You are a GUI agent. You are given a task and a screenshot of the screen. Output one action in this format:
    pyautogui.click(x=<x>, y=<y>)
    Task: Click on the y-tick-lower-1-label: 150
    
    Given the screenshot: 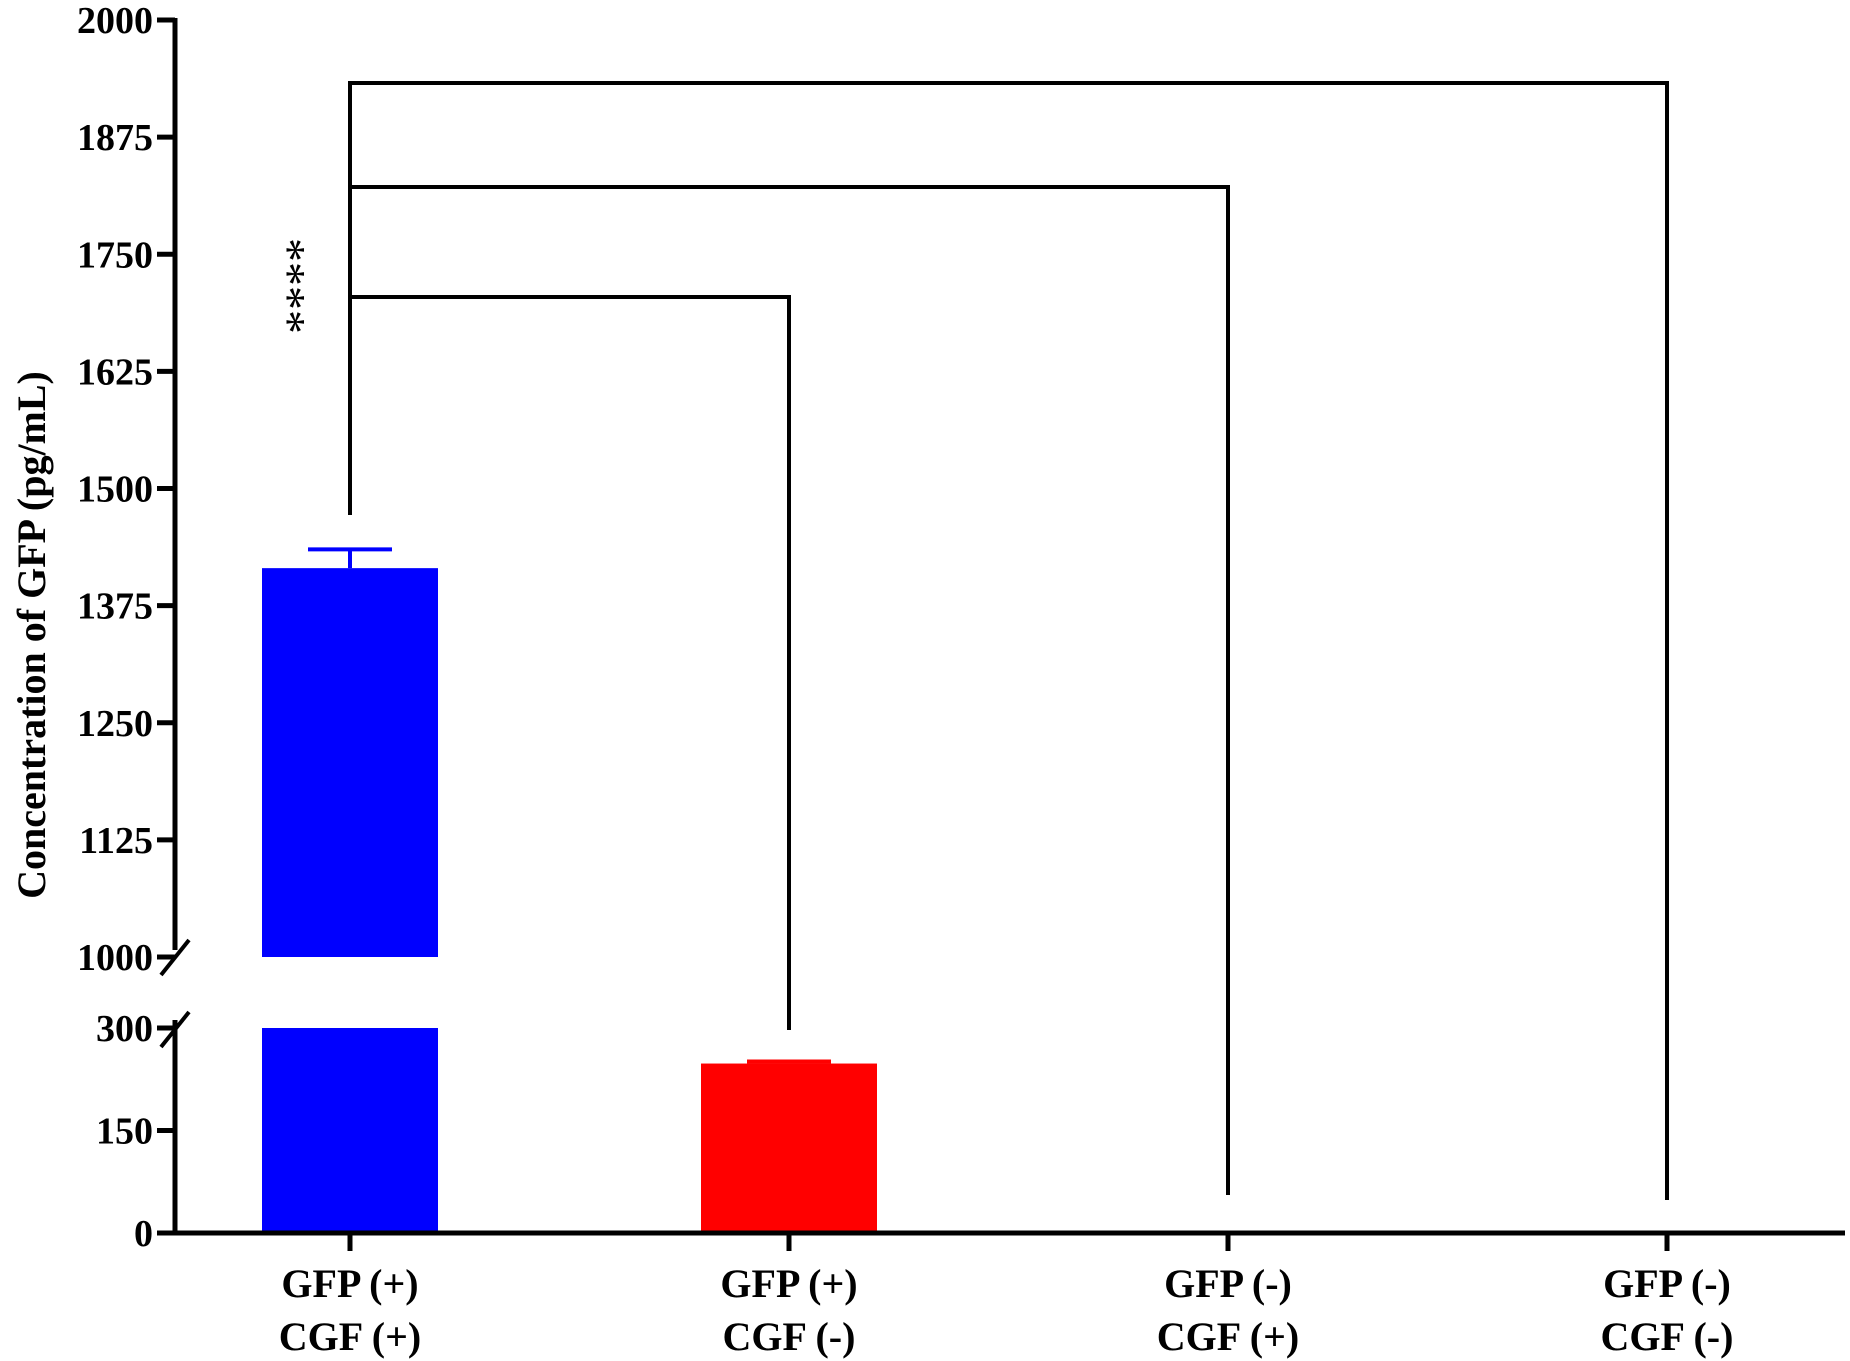 What is the action you would take?
    pyautogui.click(x=124, y=1132)
    